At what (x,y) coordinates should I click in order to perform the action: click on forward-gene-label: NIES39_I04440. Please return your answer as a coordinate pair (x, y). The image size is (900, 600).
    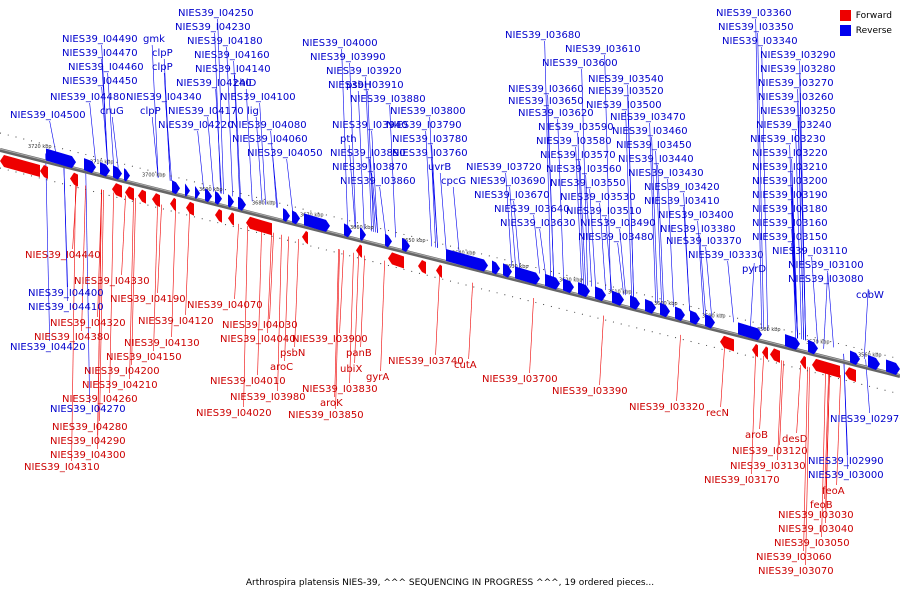
    Looking at the image, I should click on (63, 255).